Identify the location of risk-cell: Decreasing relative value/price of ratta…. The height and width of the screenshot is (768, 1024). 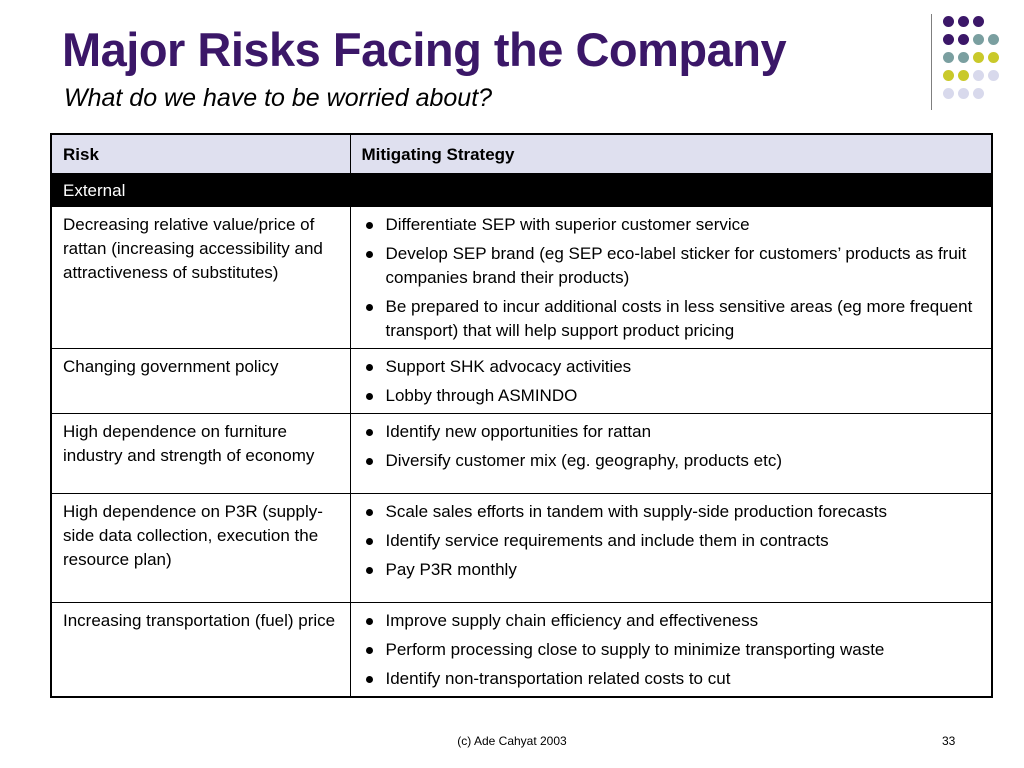
(200, 277).